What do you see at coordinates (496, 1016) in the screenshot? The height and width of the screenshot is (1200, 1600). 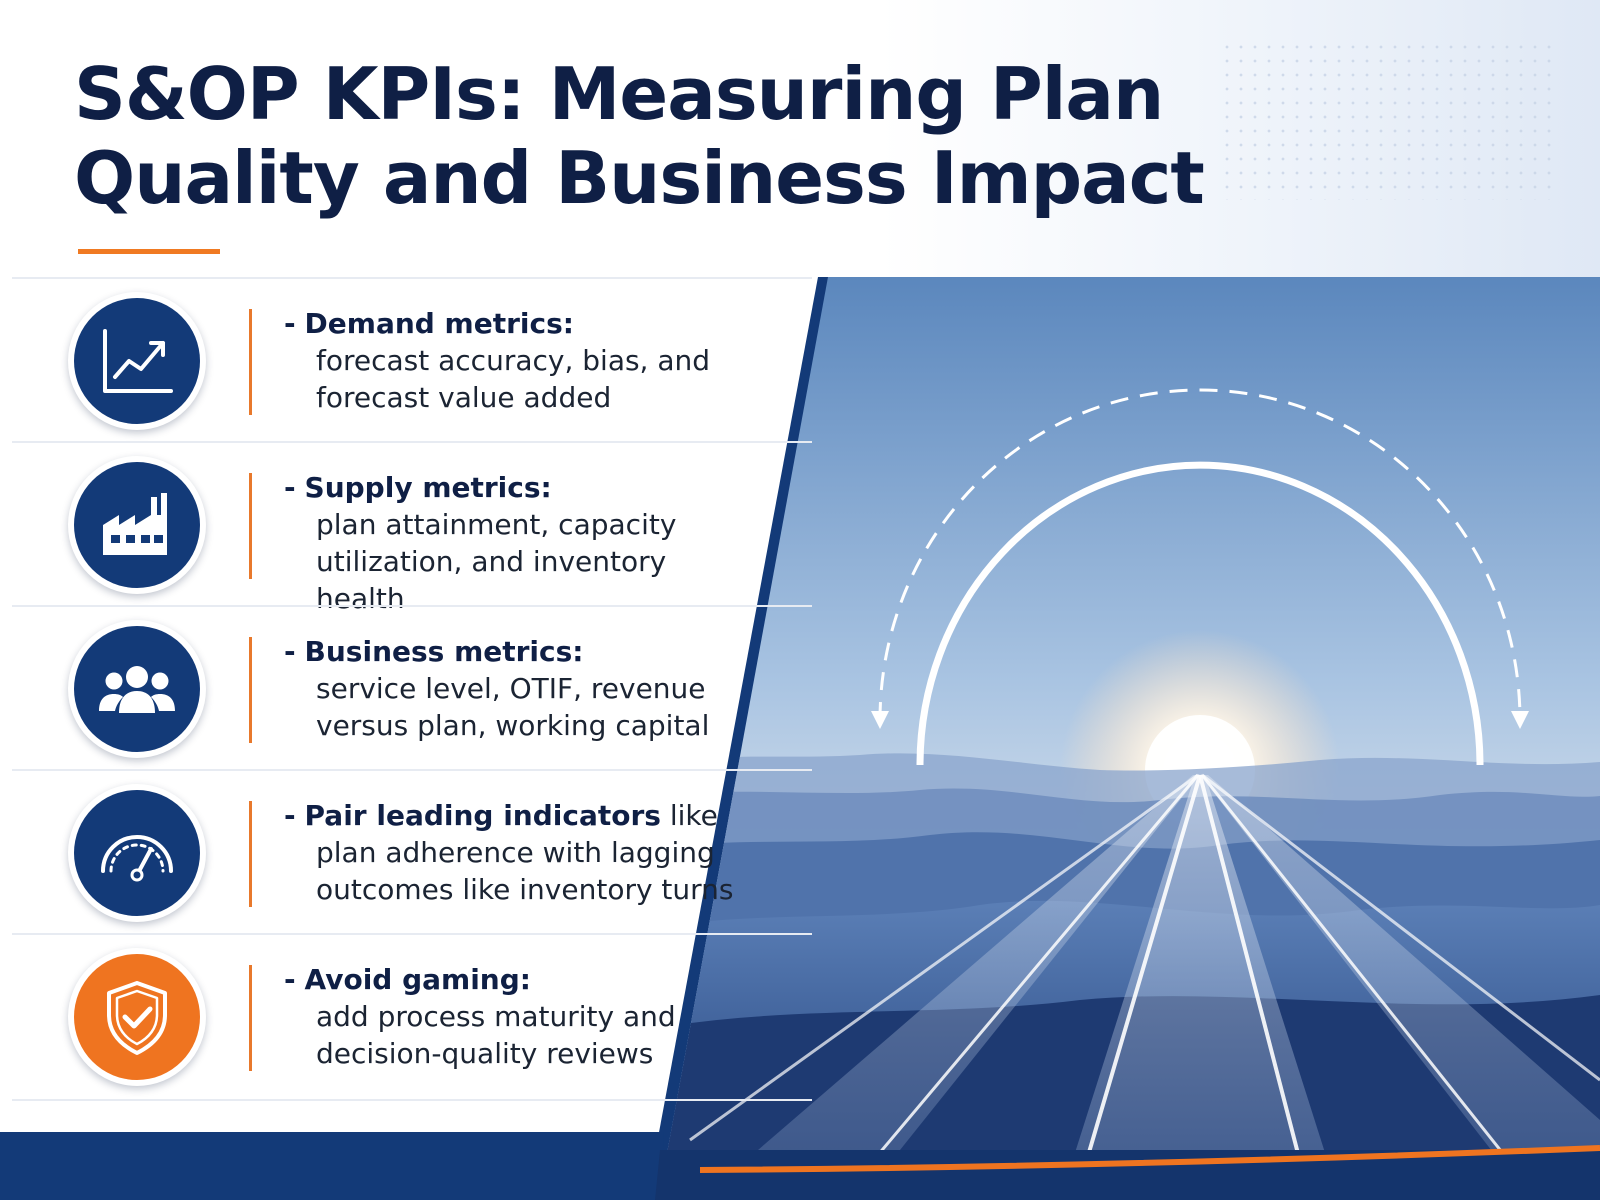 I see `item-detail: add process maturity and` at bounding box center [496, 1016].